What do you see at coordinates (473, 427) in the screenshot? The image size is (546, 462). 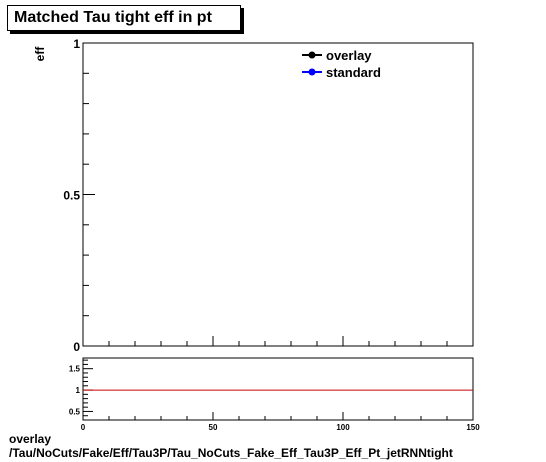 I see `ratio-x-tick-label: 150` at bounding box center [473, 427].